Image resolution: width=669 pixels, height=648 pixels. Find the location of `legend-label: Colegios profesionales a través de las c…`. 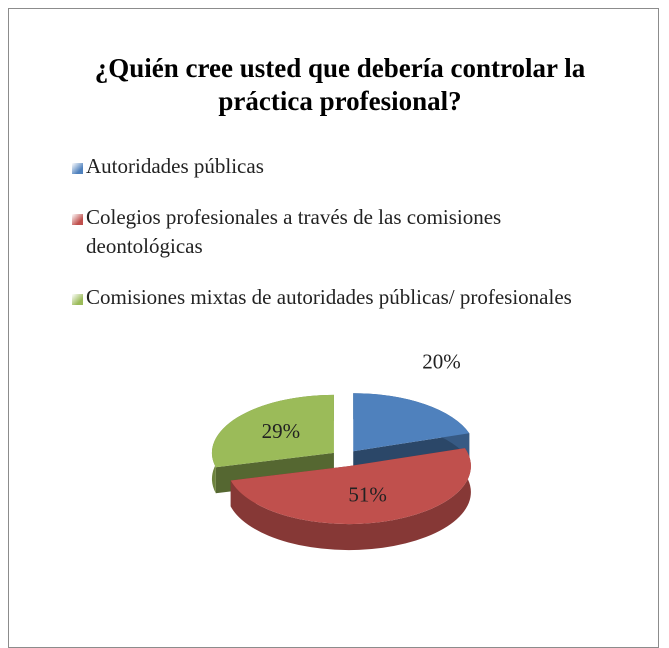

legend-label: Colegios profesionales a través de las c… is located at coordinates (294, 231).